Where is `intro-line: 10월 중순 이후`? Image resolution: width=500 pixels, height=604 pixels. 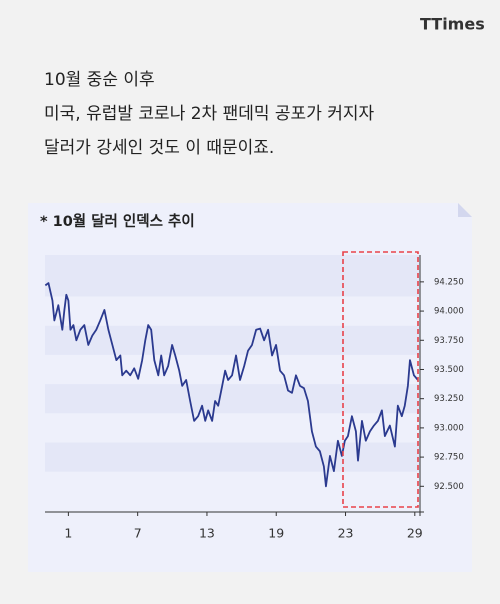 intro-line: 10월 중순 이후 is located at coordinates (99, 80).